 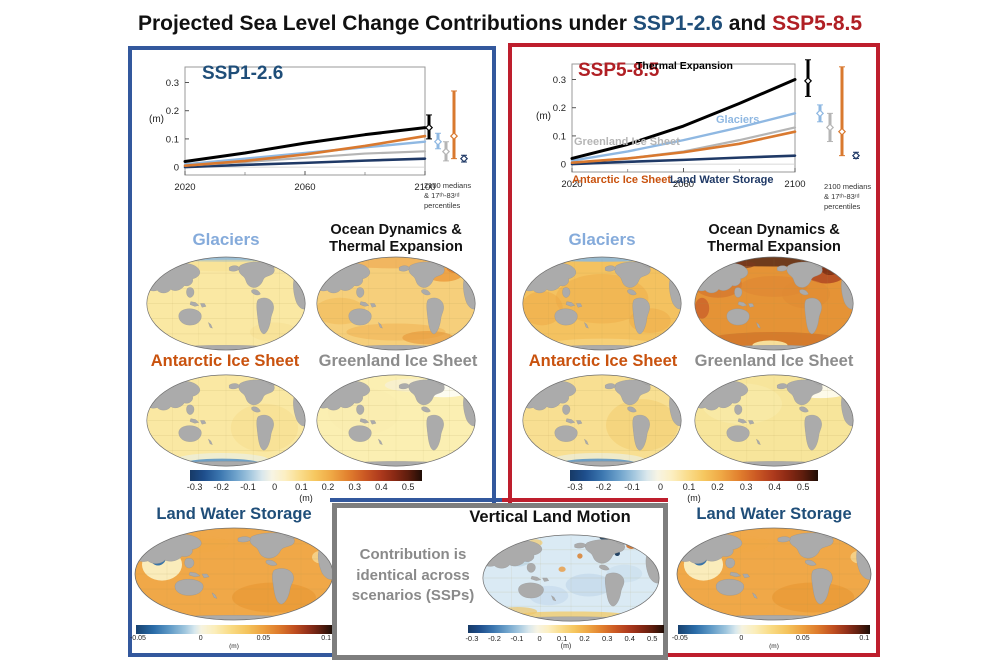 I want to click on title-ssp585: SSP5-8.5, so click(x=817, y=23).